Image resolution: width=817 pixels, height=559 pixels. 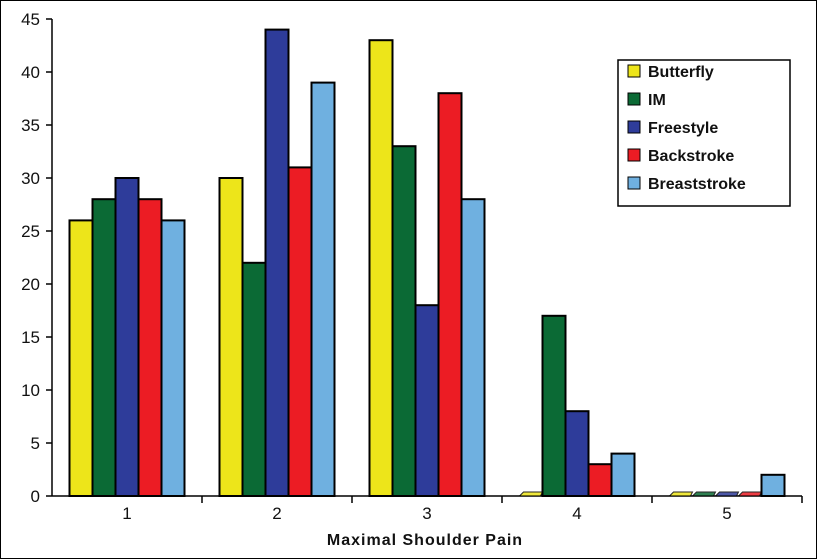 What do you see at coordinates (425, 540) in the screenshot?
I see `x-axis-label: Maximal Shoulder Pain` at bounding box center [425, 540].